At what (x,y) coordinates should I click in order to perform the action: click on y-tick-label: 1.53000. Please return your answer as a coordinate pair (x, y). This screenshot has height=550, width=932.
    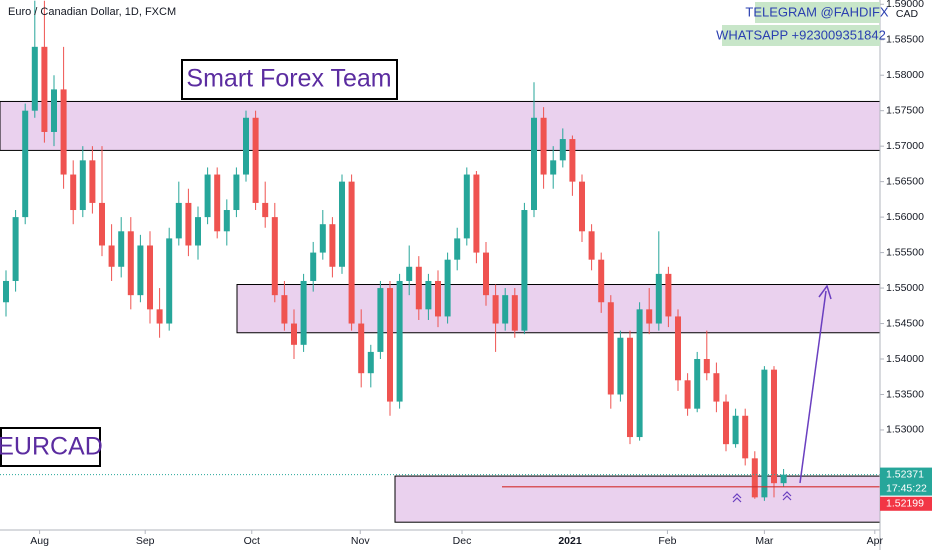
    Looking at the image, I should click on (905, 430).